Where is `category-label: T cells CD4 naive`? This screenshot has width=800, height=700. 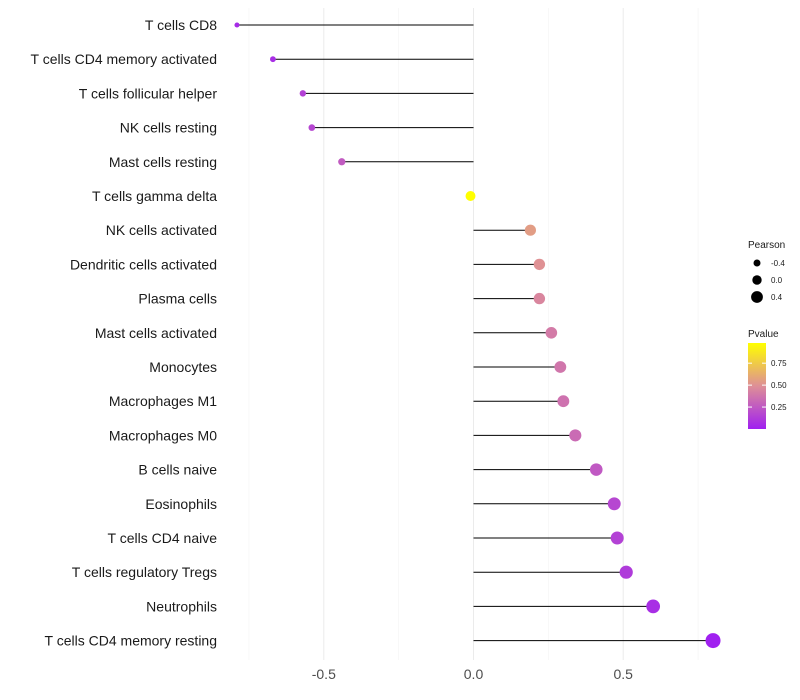
category-label: T cells CD4 naive is located at coordinates (163, 538).